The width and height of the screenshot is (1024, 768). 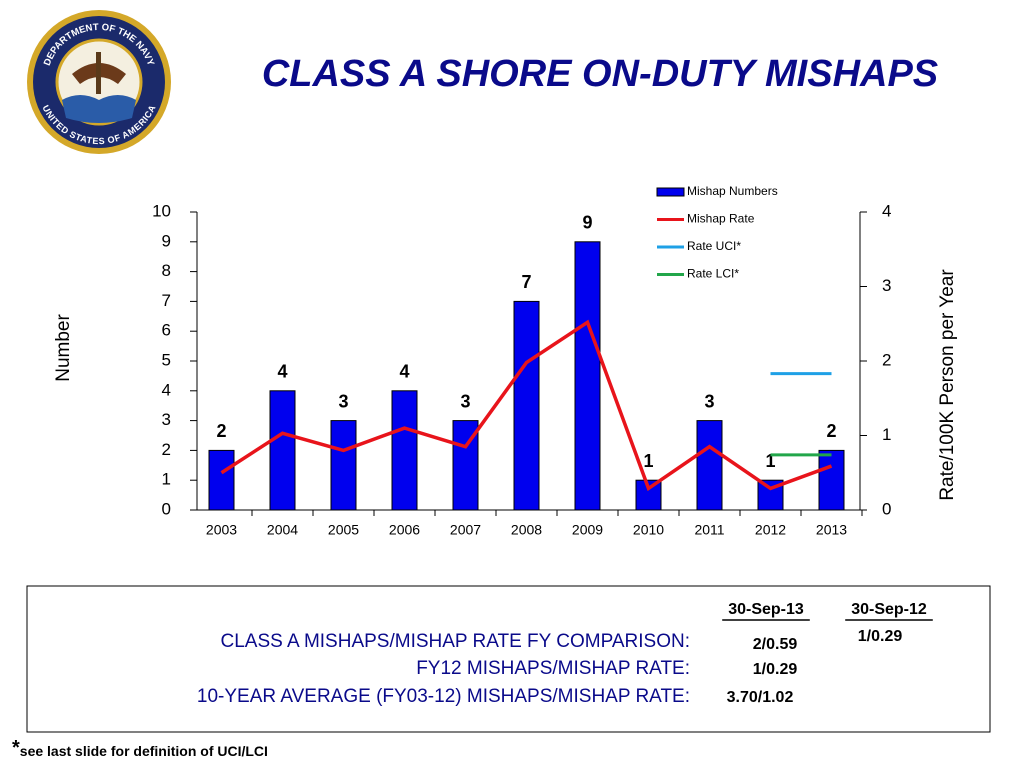 What do you see at coordinates (166, 508) in the screenshot?
I see `y-tick-label: 0` at bounding box center [166, 508].